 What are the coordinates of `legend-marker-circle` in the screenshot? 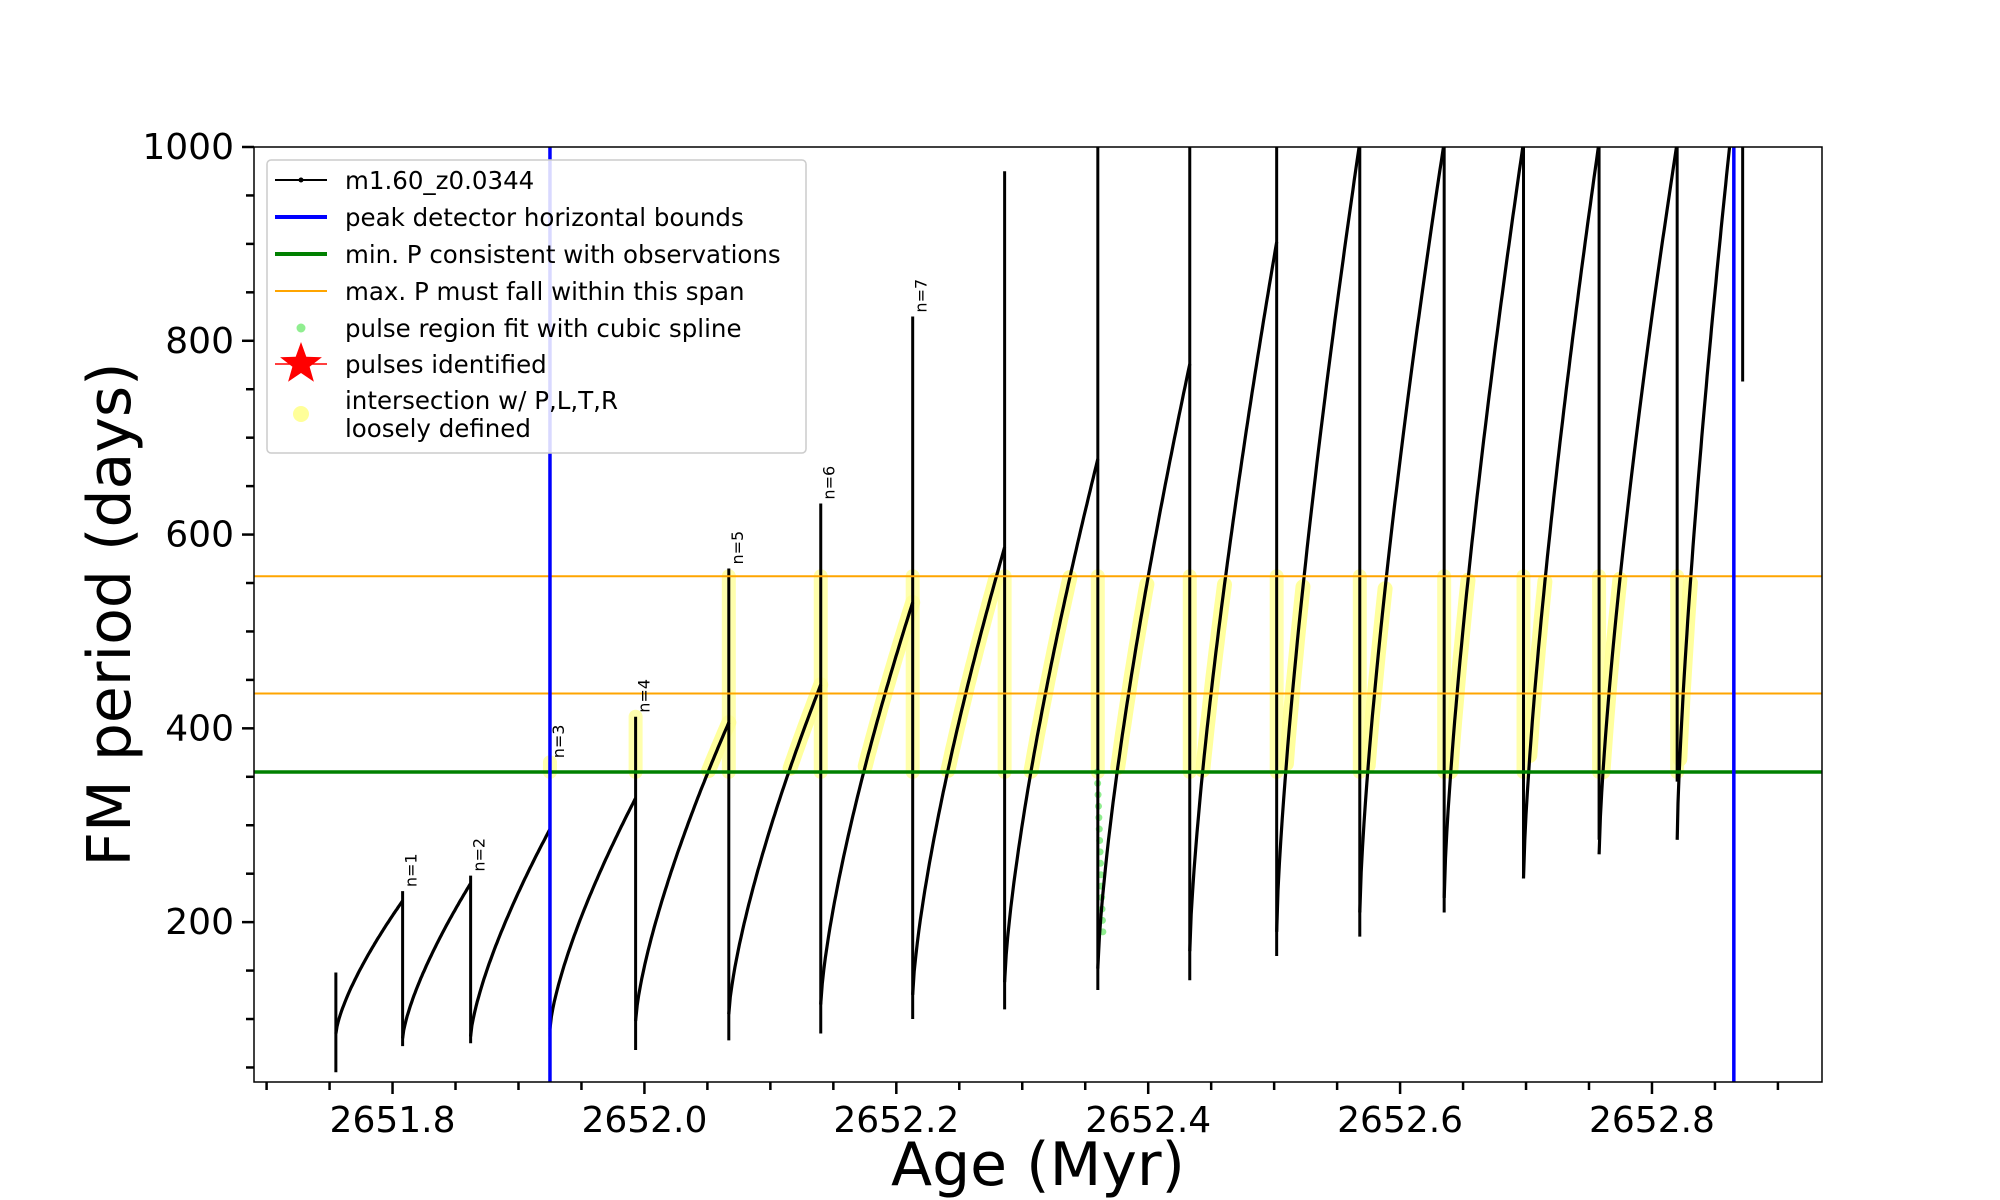 It's located at (301, 414).